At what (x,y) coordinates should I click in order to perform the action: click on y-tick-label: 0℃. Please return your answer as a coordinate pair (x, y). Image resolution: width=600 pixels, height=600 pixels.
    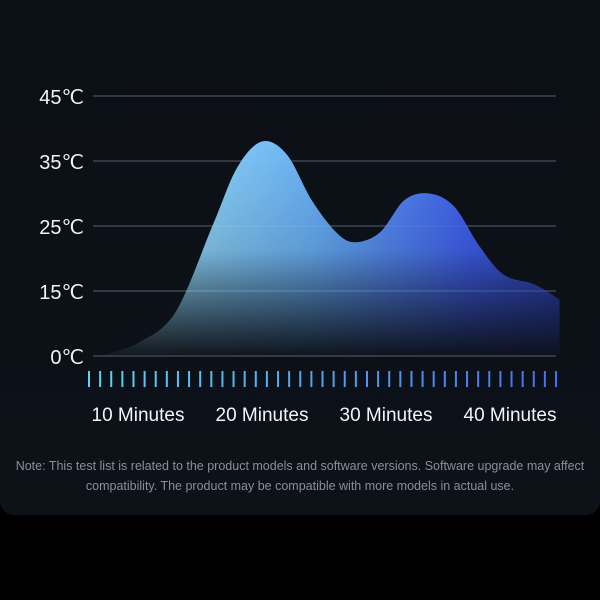
    Looking at the image, I should click on (67, 358).